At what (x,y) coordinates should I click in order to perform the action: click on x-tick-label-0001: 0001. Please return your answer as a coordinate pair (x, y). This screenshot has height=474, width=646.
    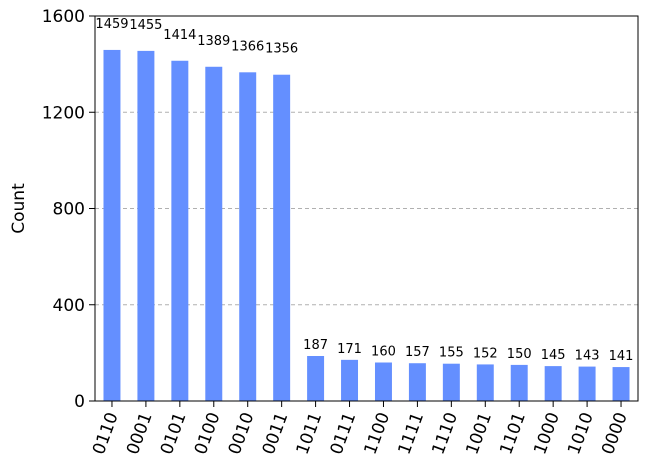
    Looking at the image, I should click on (140, 433).